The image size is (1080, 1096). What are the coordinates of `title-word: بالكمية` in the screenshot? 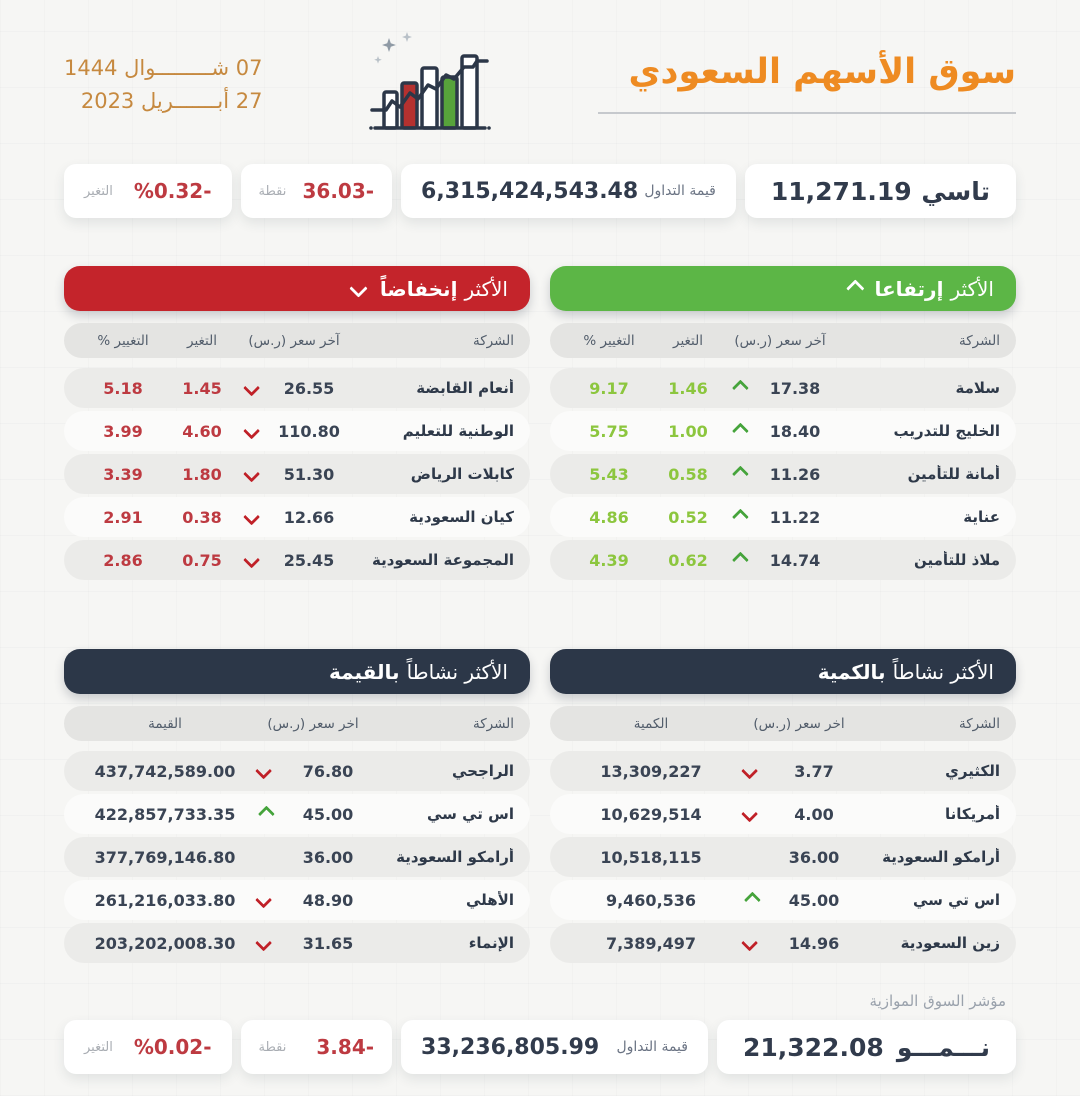 It's located at (851, 671).